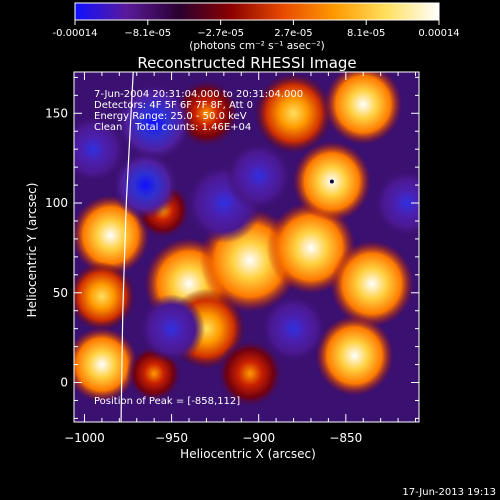  I want to click on x-tick-label: −850, so click(345, 438).